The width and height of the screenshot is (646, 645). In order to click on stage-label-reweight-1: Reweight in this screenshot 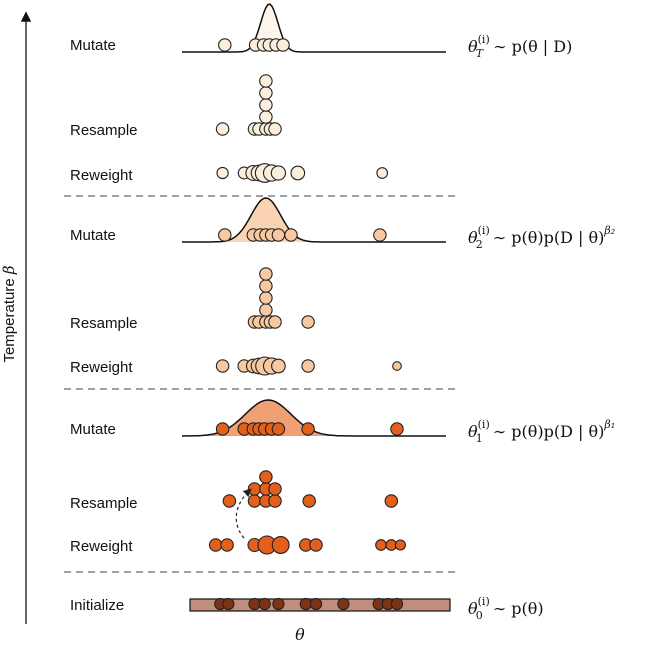, I will do `click(101, 367)`.